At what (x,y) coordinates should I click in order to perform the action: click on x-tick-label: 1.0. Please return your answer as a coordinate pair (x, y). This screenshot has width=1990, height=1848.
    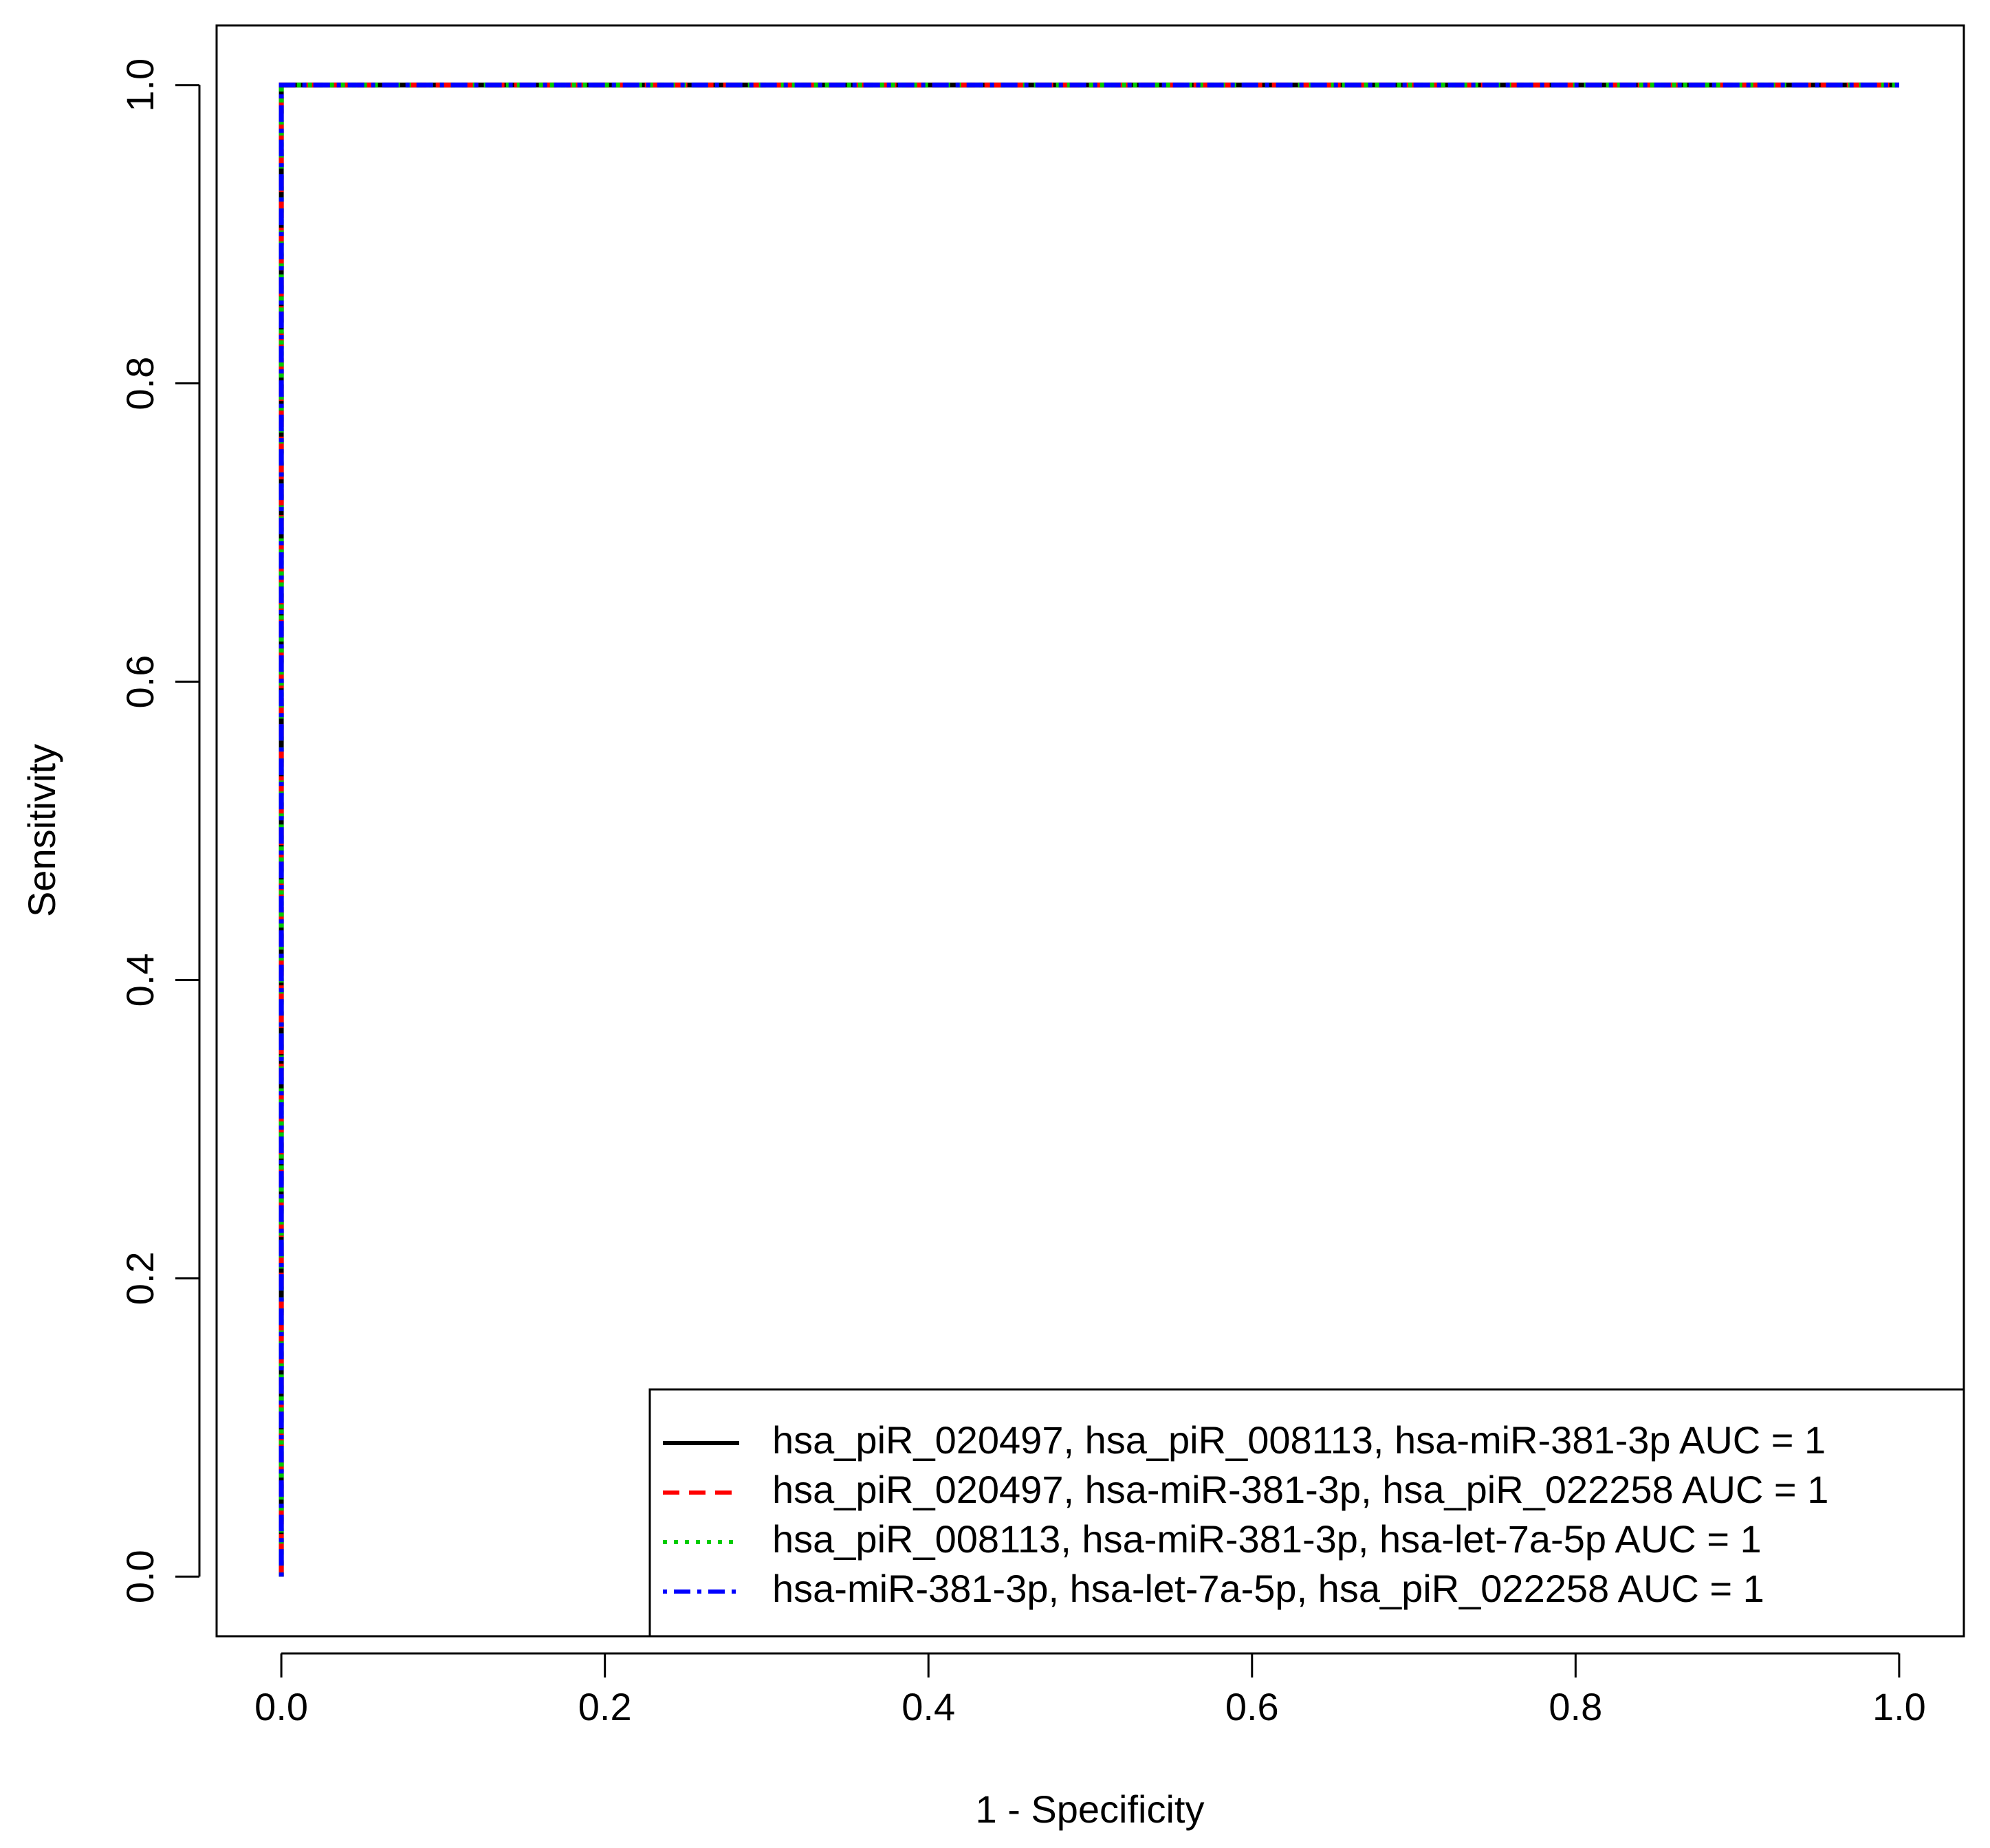
    Looking at the image, I should click on (1899, 1707).